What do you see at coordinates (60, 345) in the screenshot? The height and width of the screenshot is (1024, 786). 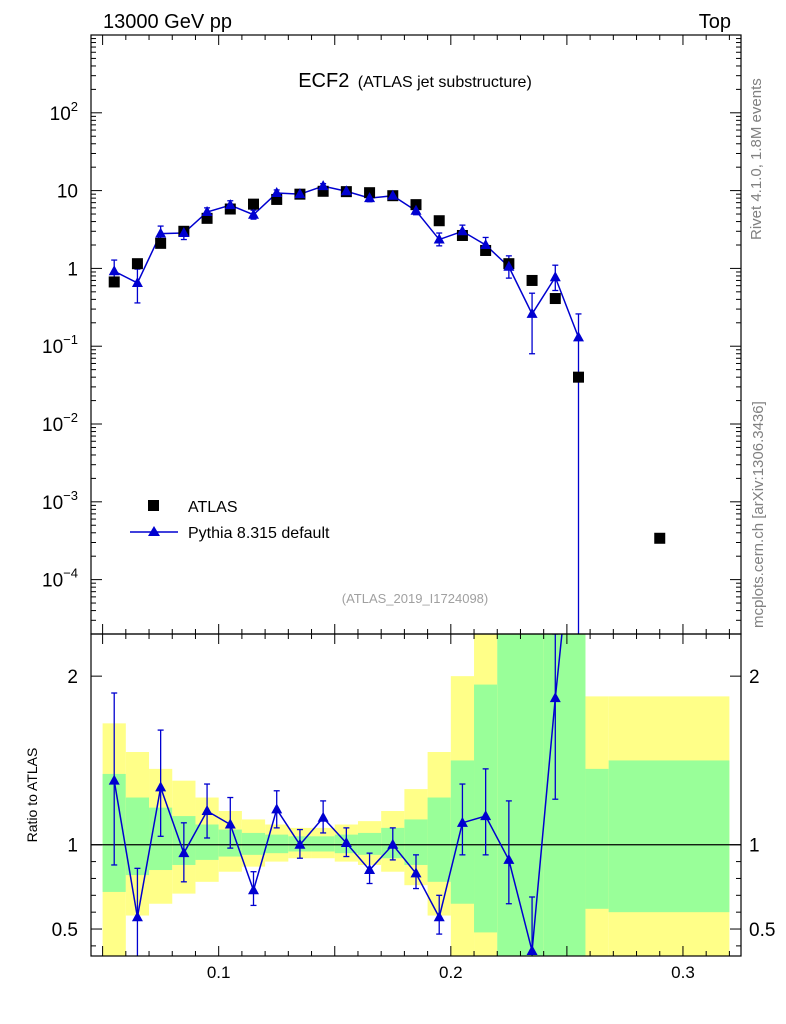 I see `y-tick-label-3: 10⁻¹` at bounding box center [60, 345].